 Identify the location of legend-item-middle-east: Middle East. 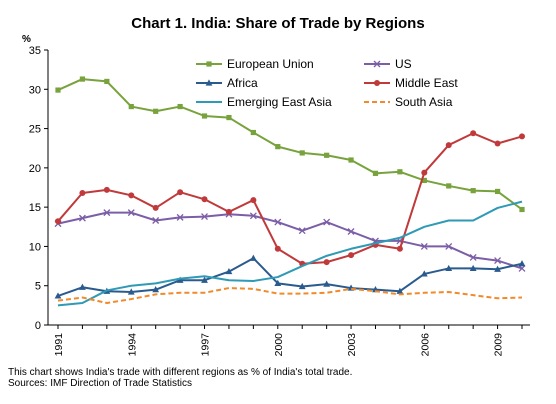
(411, 83).